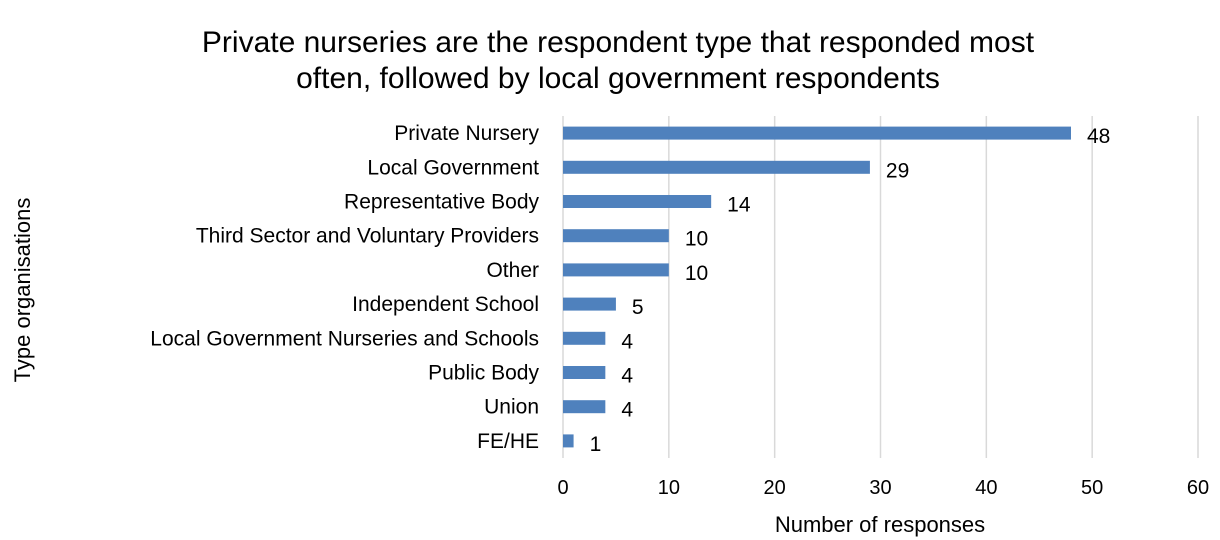 This screenshot has height=540, width=1220. What do you see at coordinates (1098, 136) in the screenshot?
I see `data-label: 48` at bounding box center [1098, 136].